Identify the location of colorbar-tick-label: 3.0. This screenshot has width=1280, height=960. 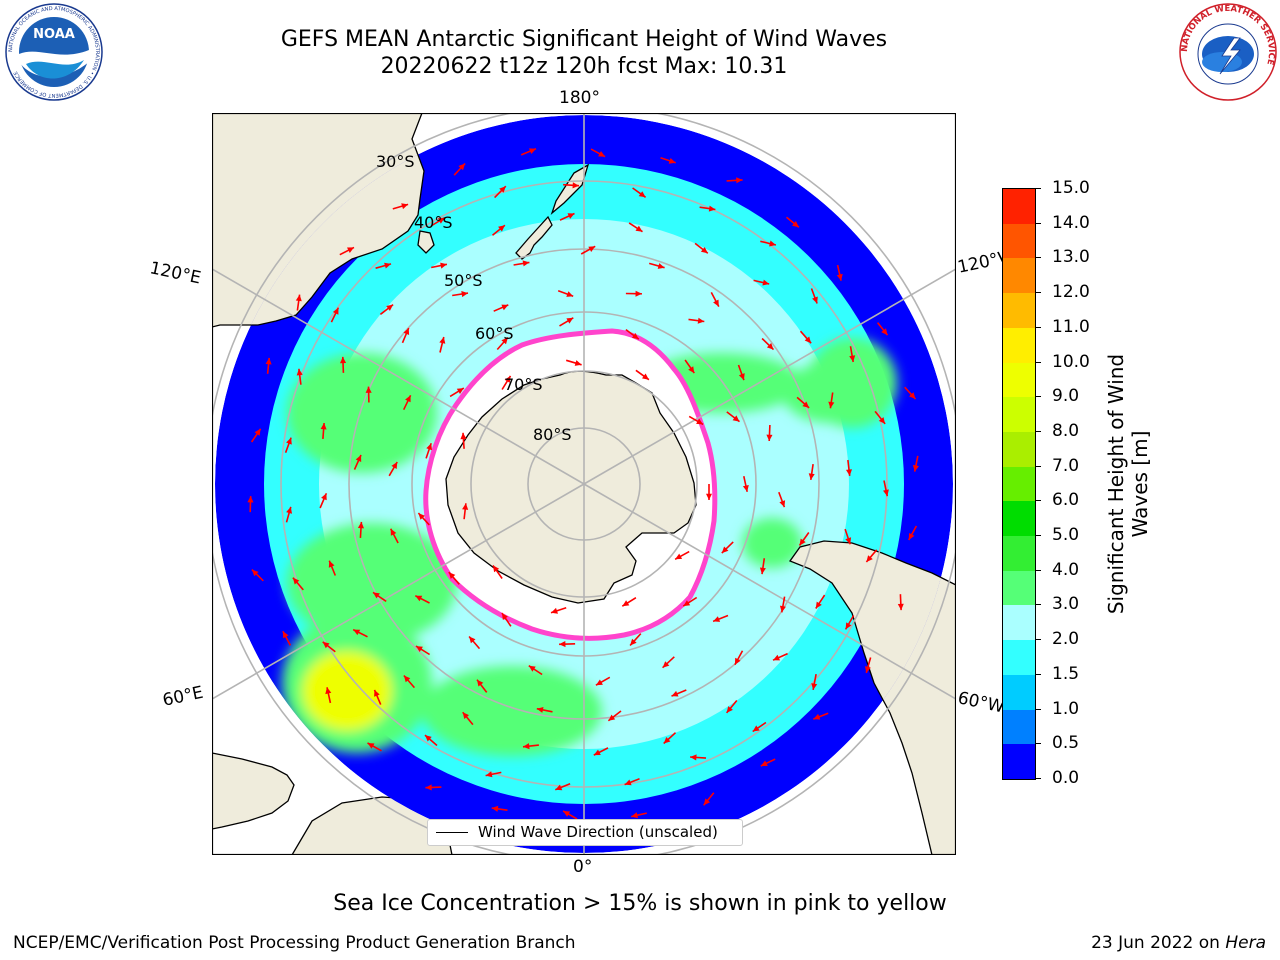
(1066, 604).